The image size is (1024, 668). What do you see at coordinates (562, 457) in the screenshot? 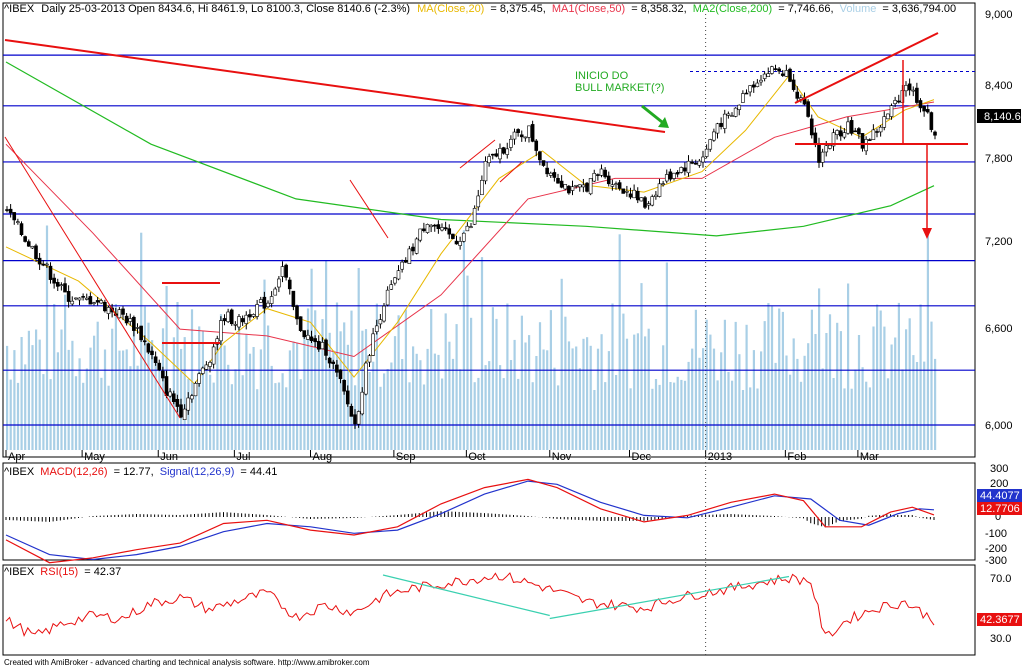
I see `date-label: Nov` at bounding box center [562, 457].